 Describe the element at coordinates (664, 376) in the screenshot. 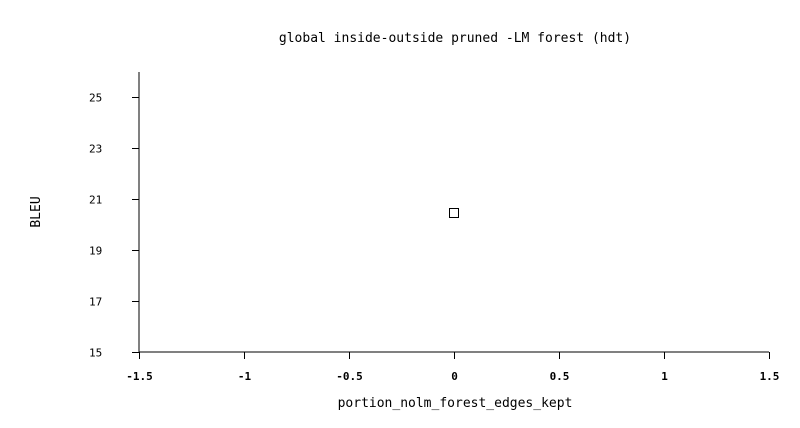

I see `x-tick-label: 1` at that location.